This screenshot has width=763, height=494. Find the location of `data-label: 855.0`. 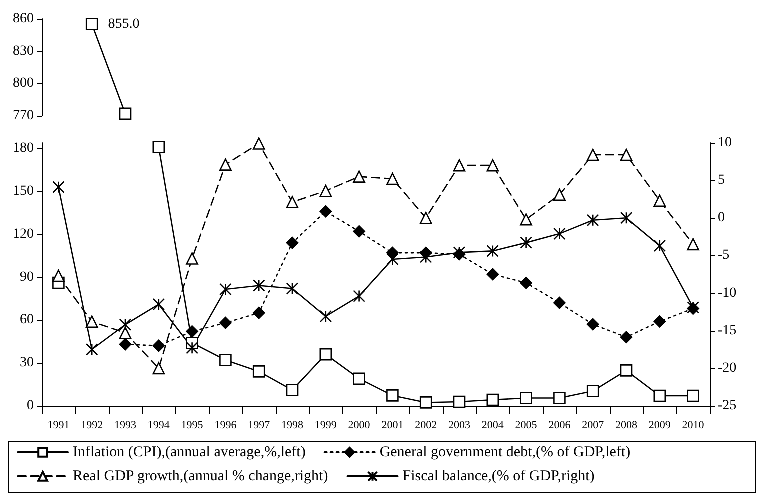

data-label: 855.0 is located at coordinates (124, 24).